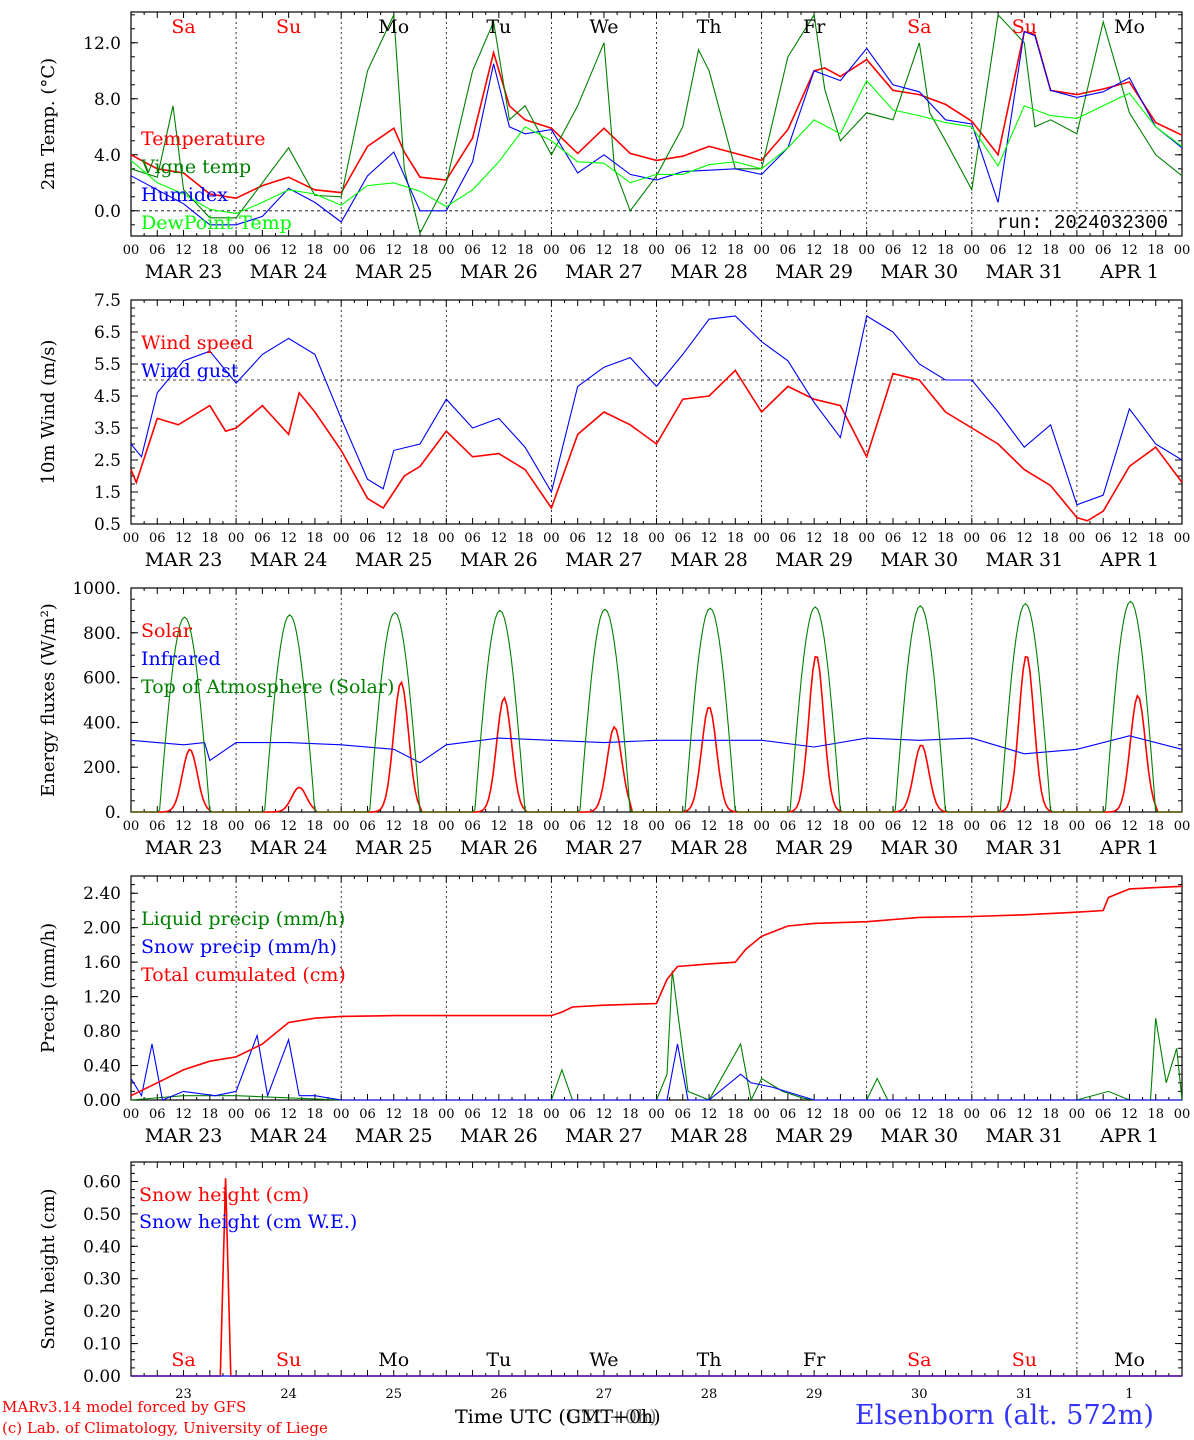  What do you see at coordinates (709, 1394) in the screenshot?
I see `day-number-label: 28` at bounding box center [709, 1394].